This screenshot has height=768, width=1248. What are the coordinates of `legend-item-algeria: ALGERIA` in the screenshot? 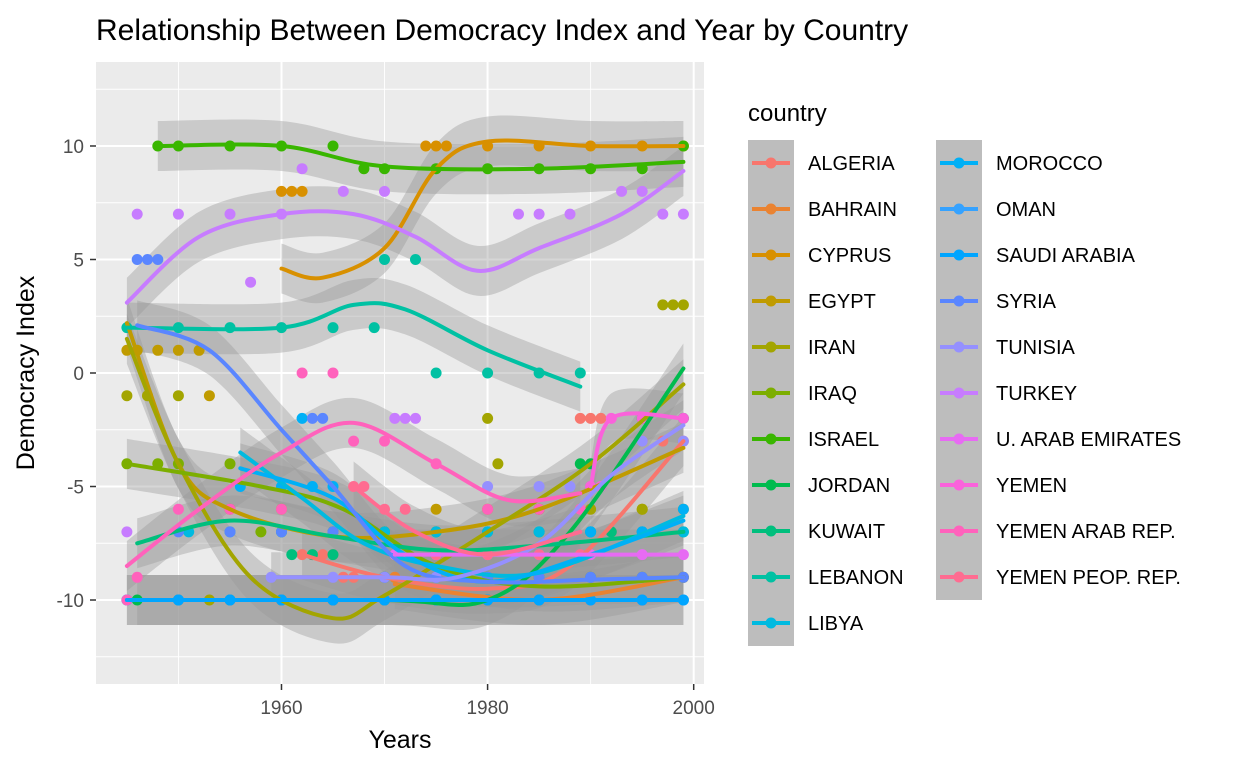 It's located at (821, 163).